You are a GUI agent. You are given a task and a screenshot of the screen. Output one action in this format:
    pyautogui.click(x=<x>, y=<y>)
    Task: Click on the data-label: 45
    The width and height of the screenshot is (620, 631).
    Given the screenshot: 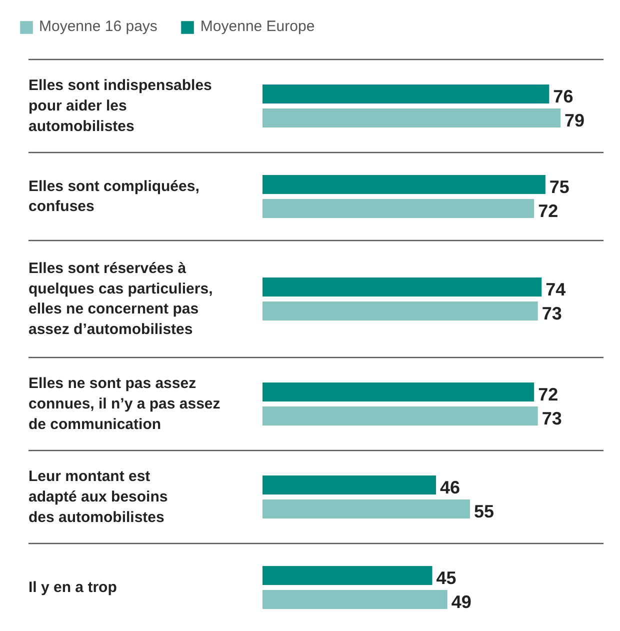 What is the action you would take?
    pyautogui.click(x=446, y=578)
    